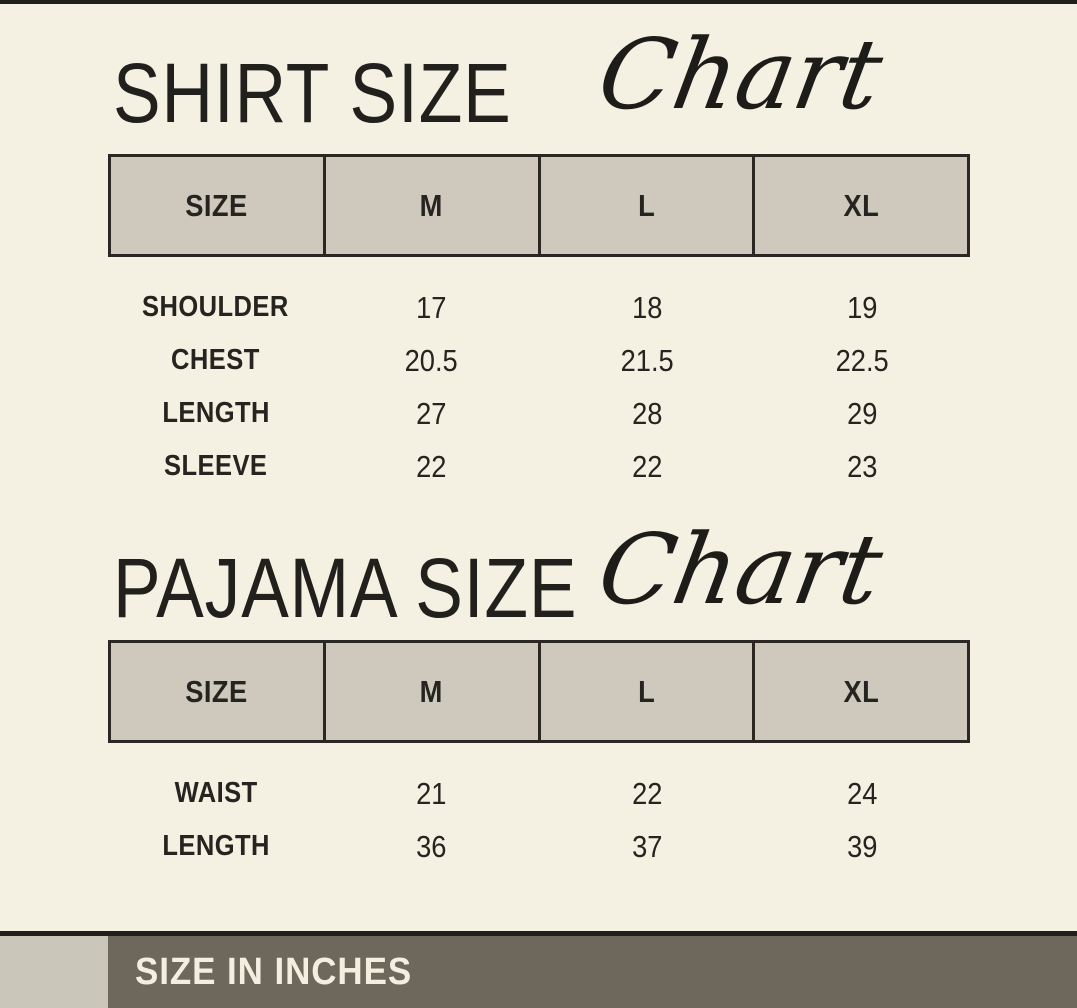  I want to click on row-label-chest: CHEST, so click(216, 360).